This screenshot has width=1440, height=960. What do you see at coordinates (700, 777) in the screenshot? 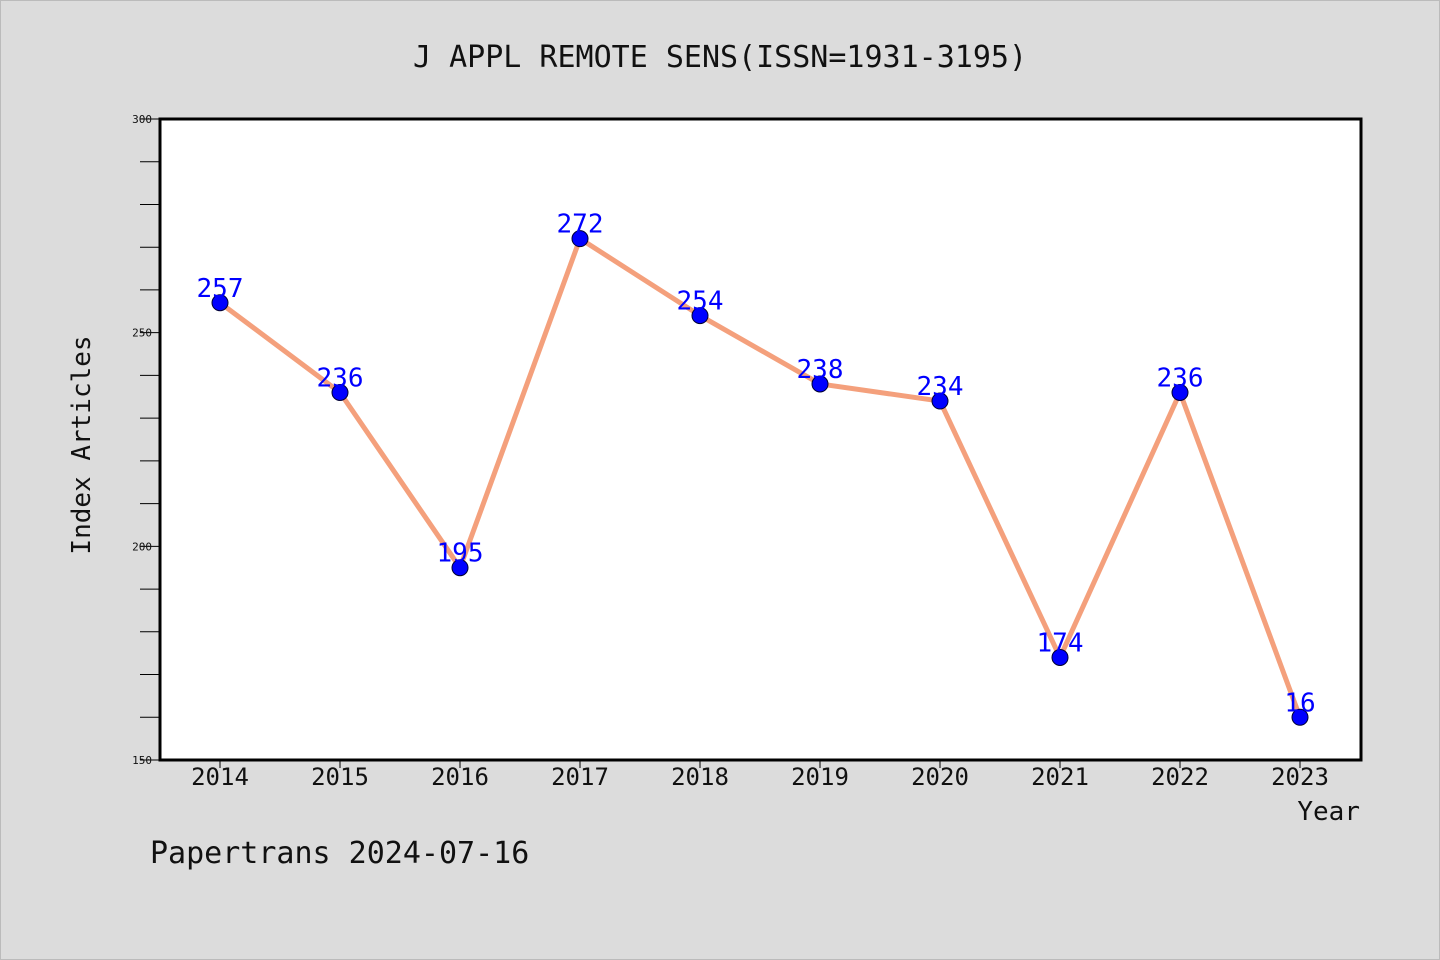
I see `x-tick-label: 2018` at bounding box center [700, 777].